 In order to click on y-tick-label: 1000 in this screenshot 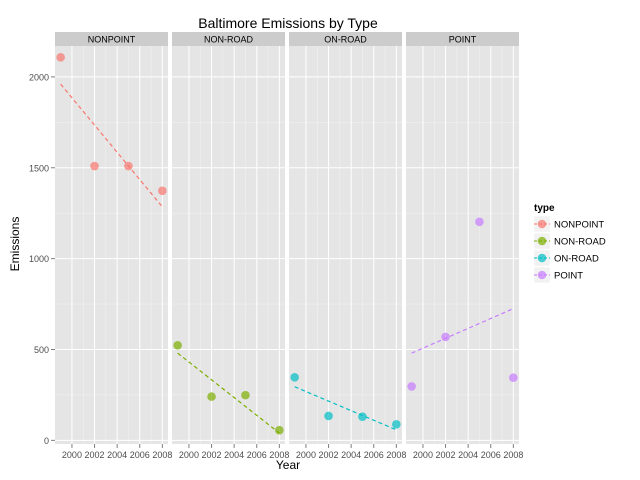, I will do `click(39, 259)`.